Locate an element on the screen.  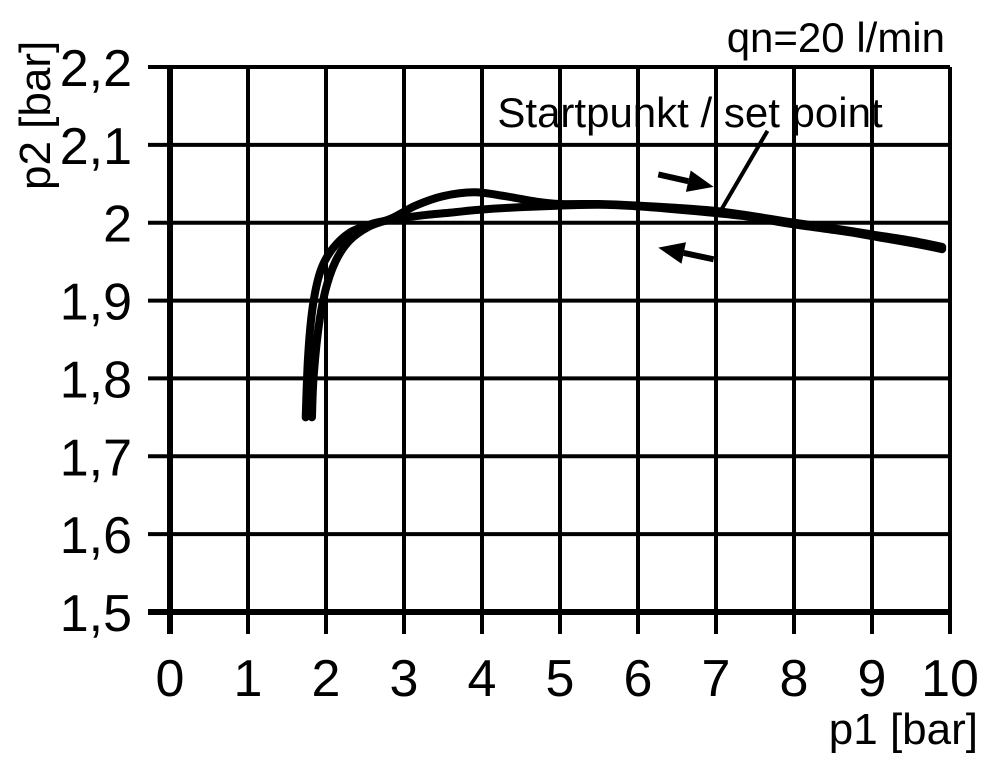
x-tick-label: 3 is located at coordinates (404, 679).